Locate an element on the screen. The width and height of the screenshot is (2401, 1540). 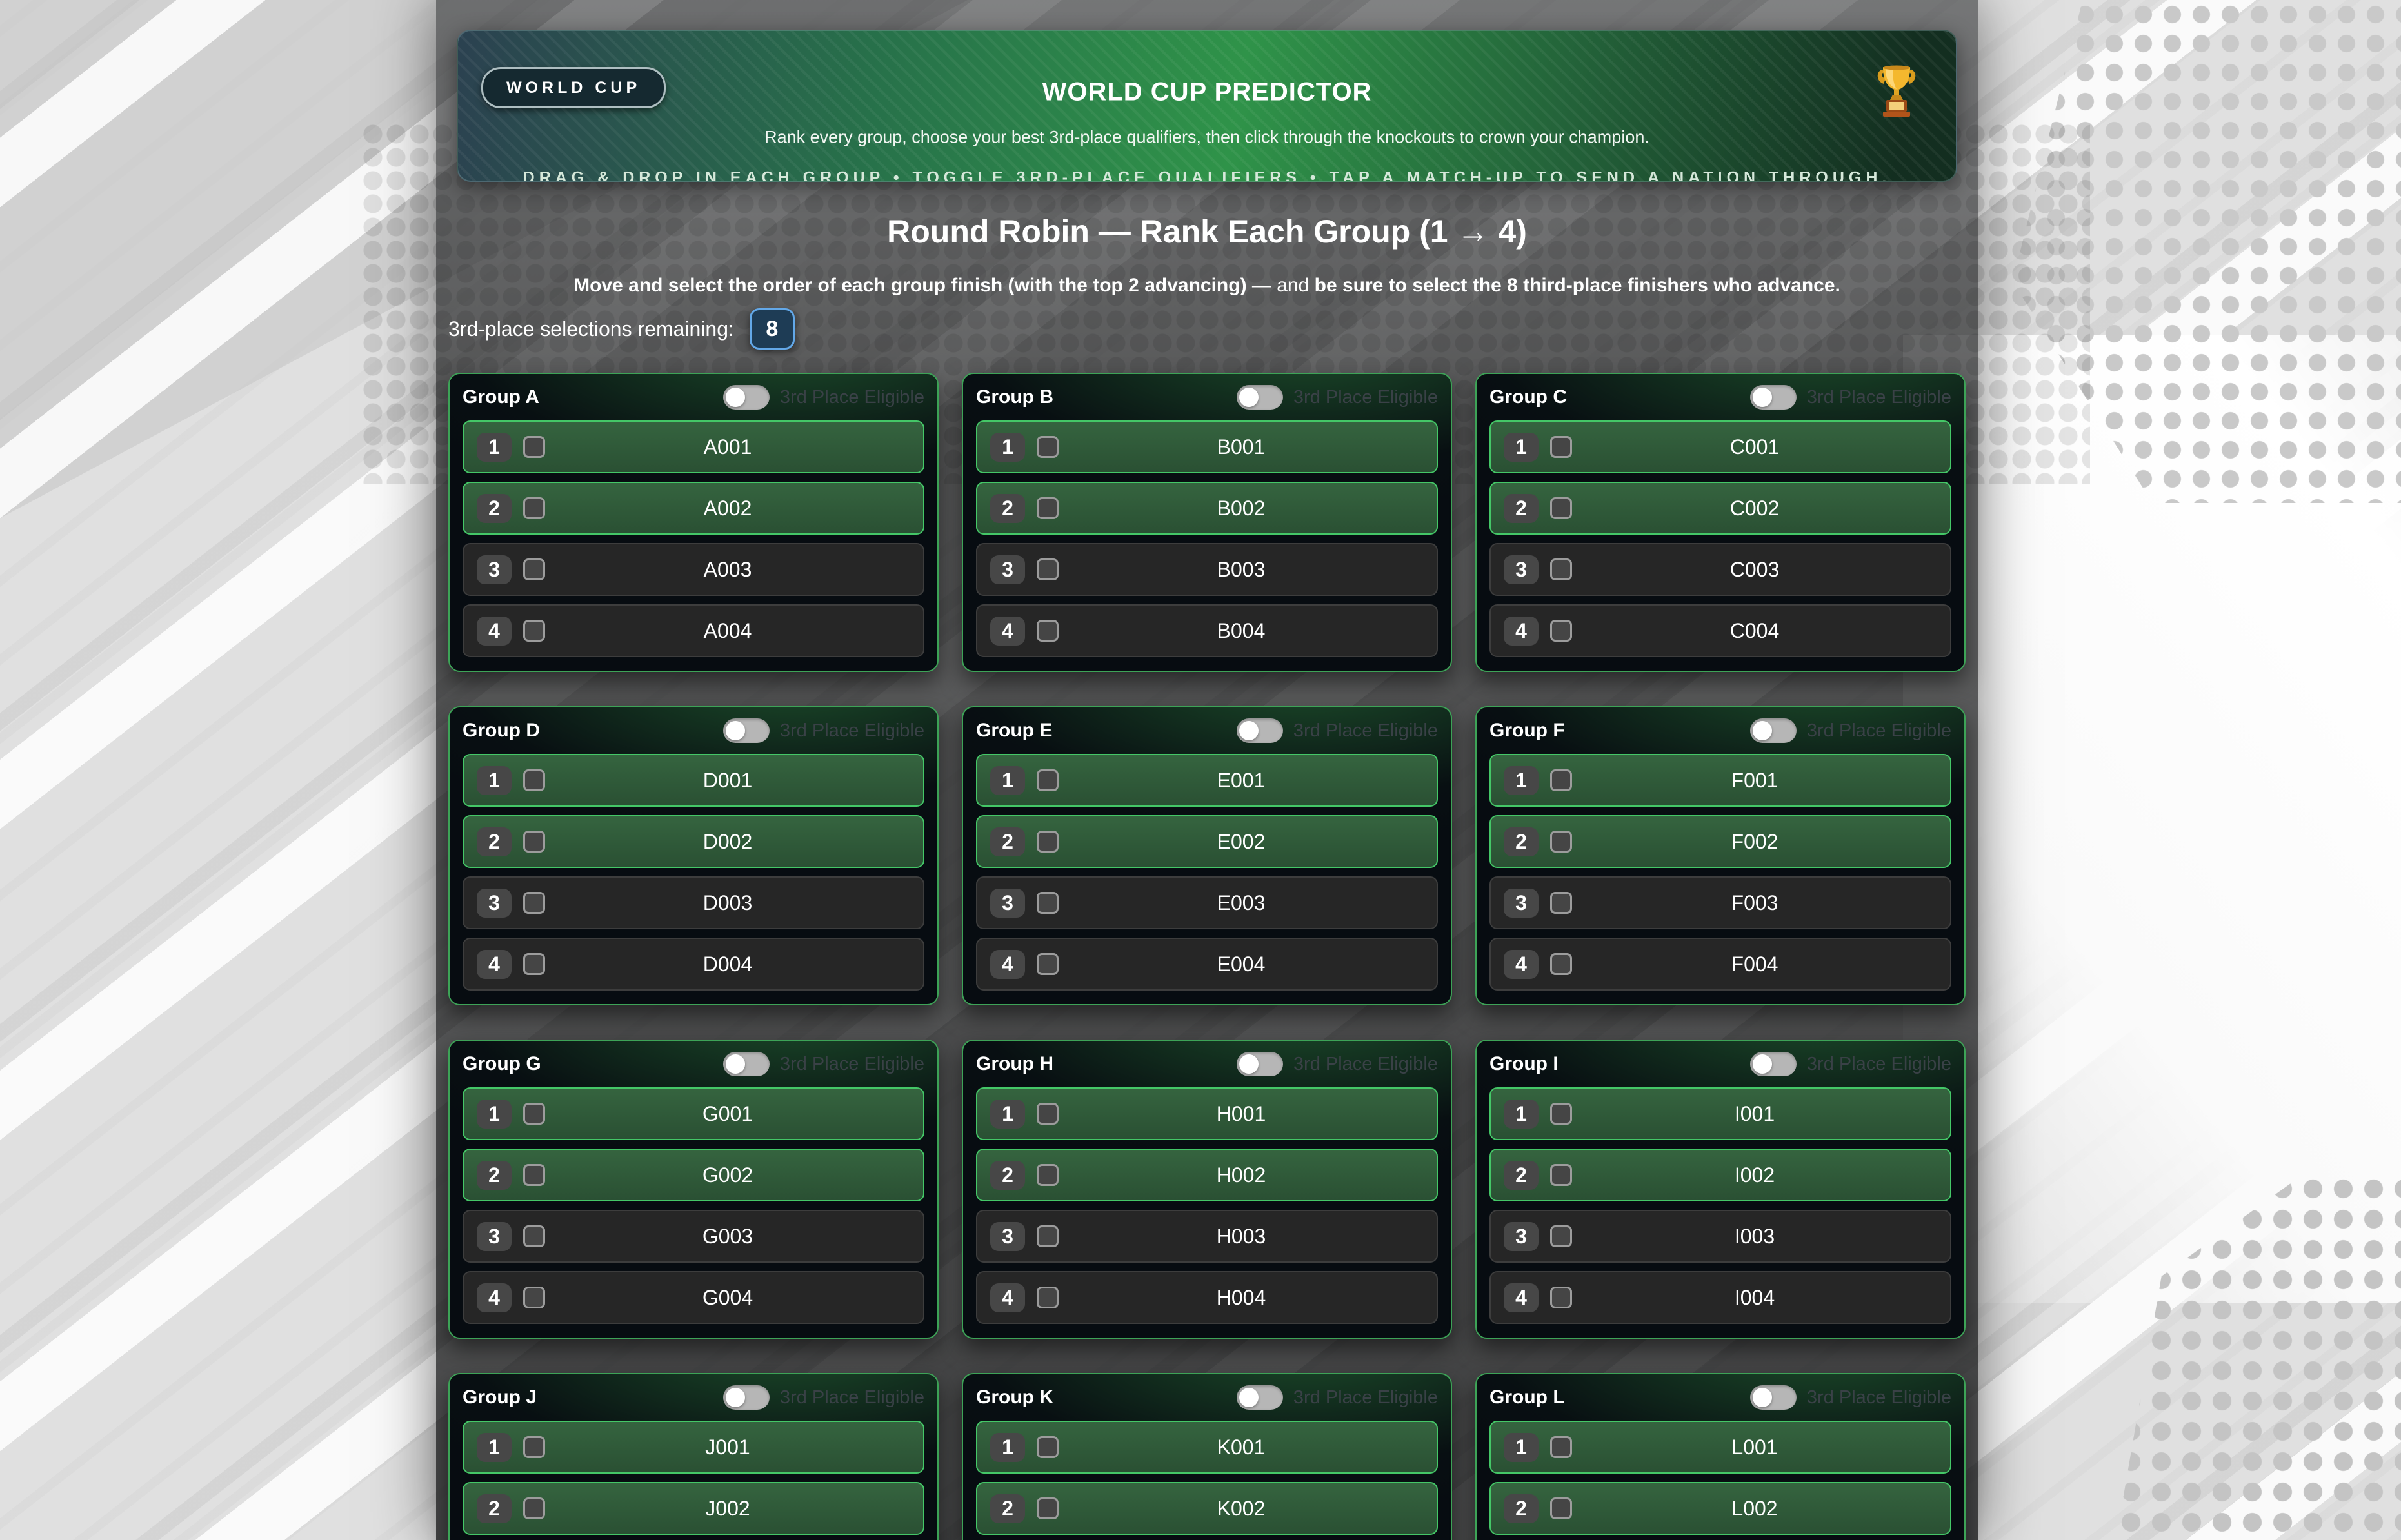
team-row: 1 J001 is located at coordinates (693, 1448).